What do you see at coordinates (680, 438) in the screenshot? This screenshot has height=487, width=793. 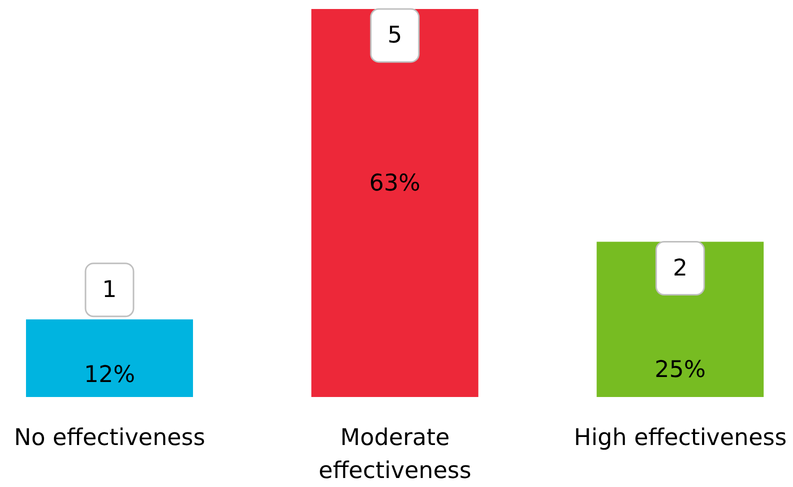 I see `x-tick-label: High effectiveness` at bounding box center [680, 438].